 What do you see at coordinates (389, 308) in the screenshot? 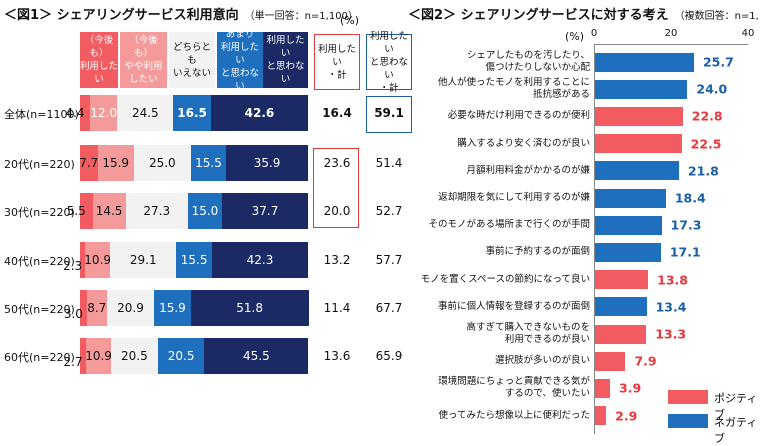
I see `fig1-summary-negative-value: 67.7` at bounding box center [389, 308].